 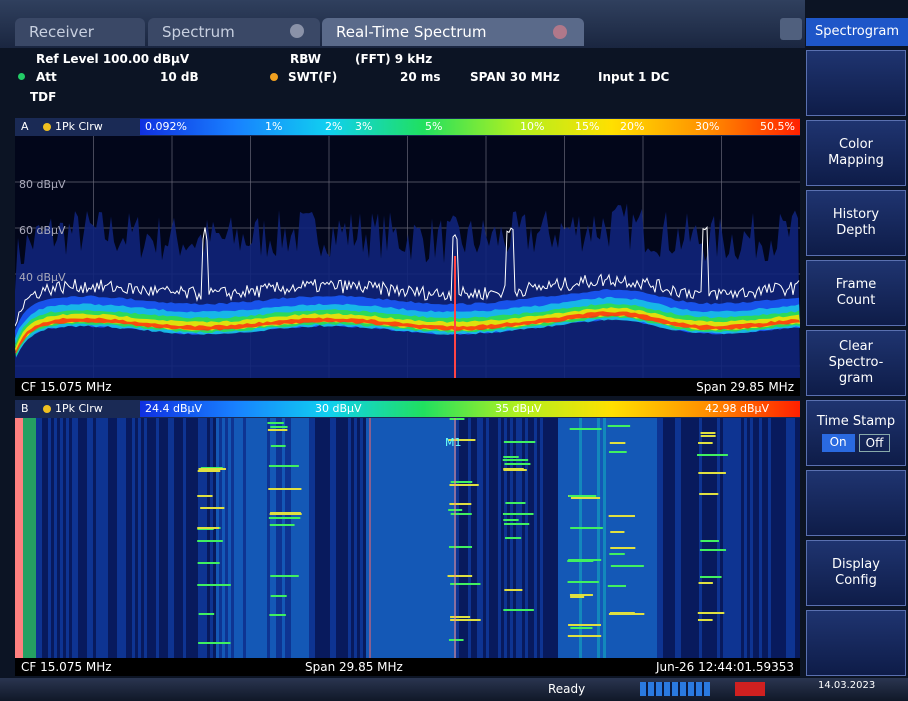 What do you see at coordinates (856, 363) in the screenshot?
I see `softkey: Clear Spectro-gram` at bounding box center [856, 363].